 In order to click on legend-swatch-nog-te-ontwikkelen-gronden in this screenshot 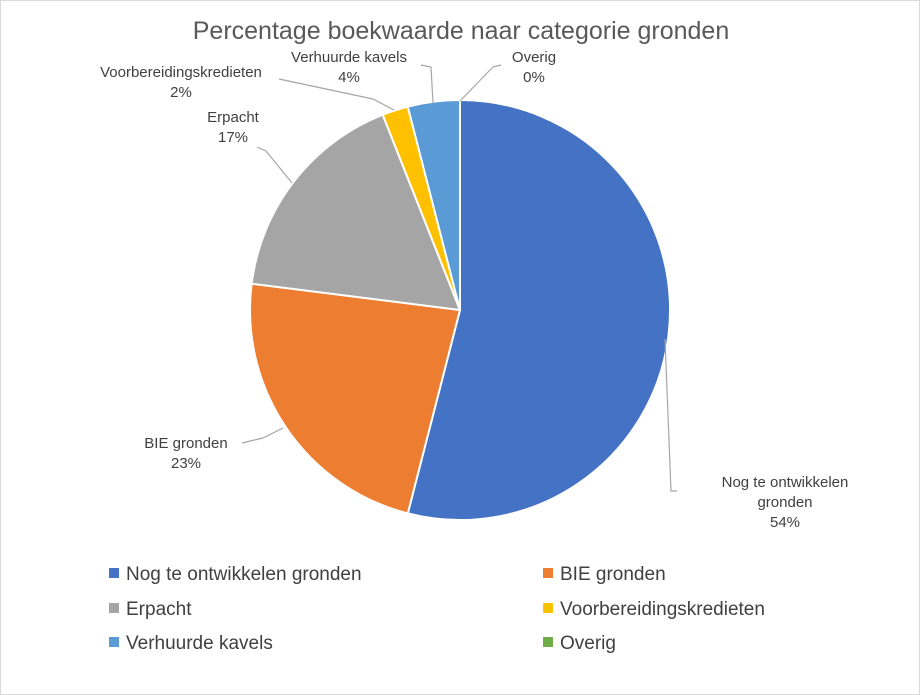, I will do `click(114, 573)`.